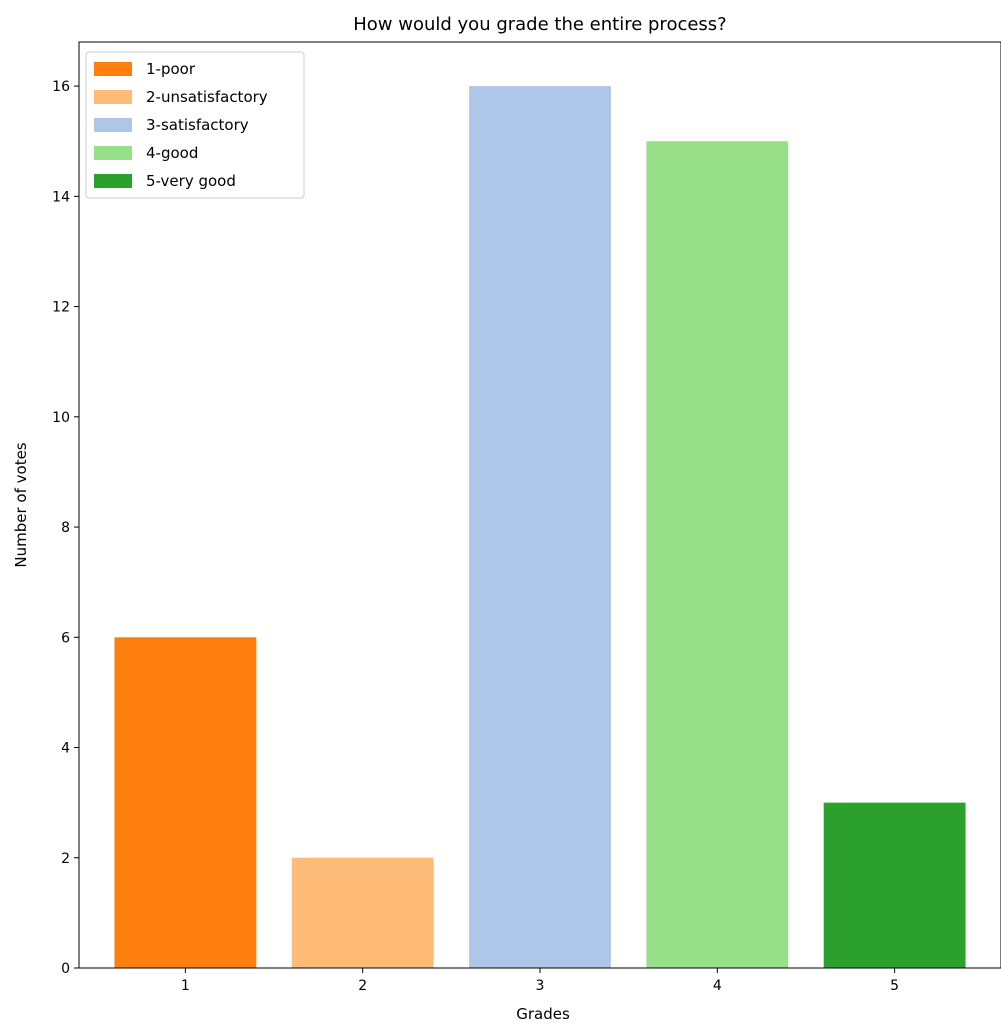 Image resolution: width=1001 pixels, height=1027 pixels. What do you see at coordinates (61, 197) in the screenshot?
I see `y-tick-label: 14` at bounding box center [61, 197].